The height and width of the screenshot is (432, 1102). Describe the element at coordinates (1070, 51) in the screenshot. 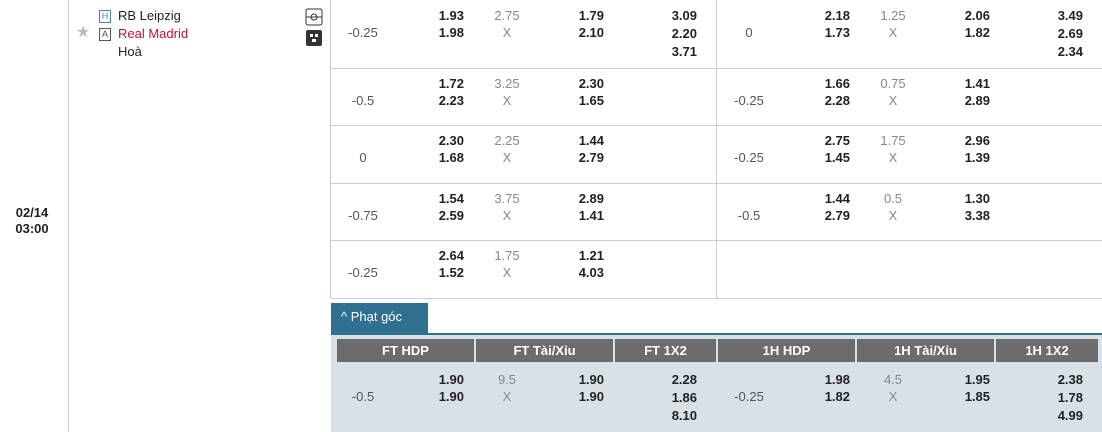

I see `odd: 2.34` at that location.